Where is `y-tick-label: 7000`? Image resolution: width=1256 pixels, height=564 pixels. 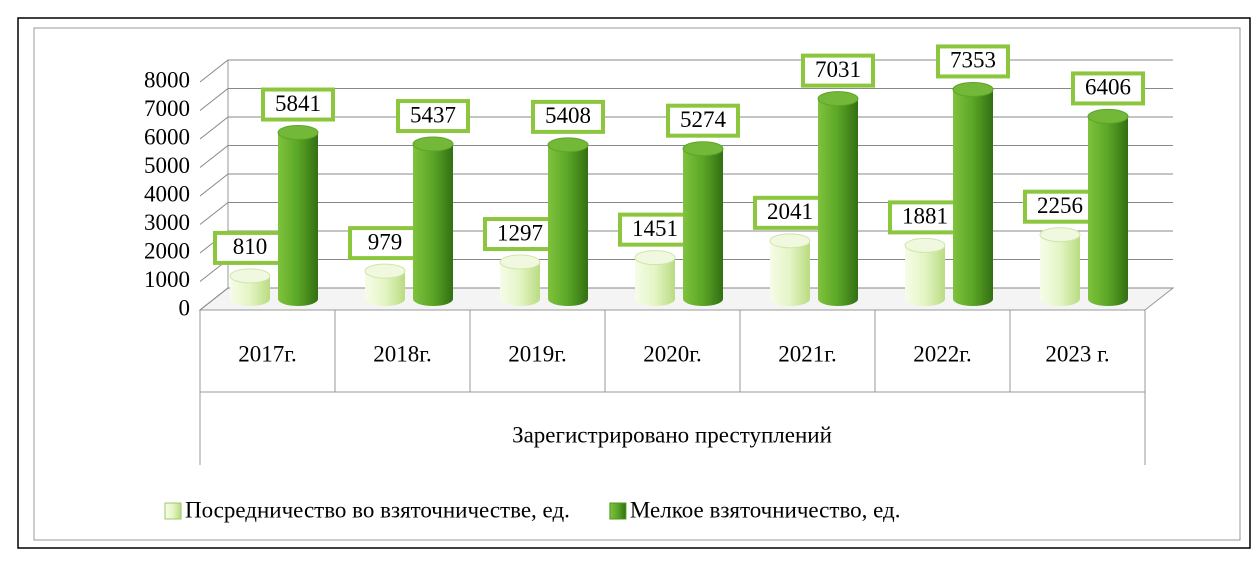 y-tick-label: 7000 is located at coordinates (167, 108).